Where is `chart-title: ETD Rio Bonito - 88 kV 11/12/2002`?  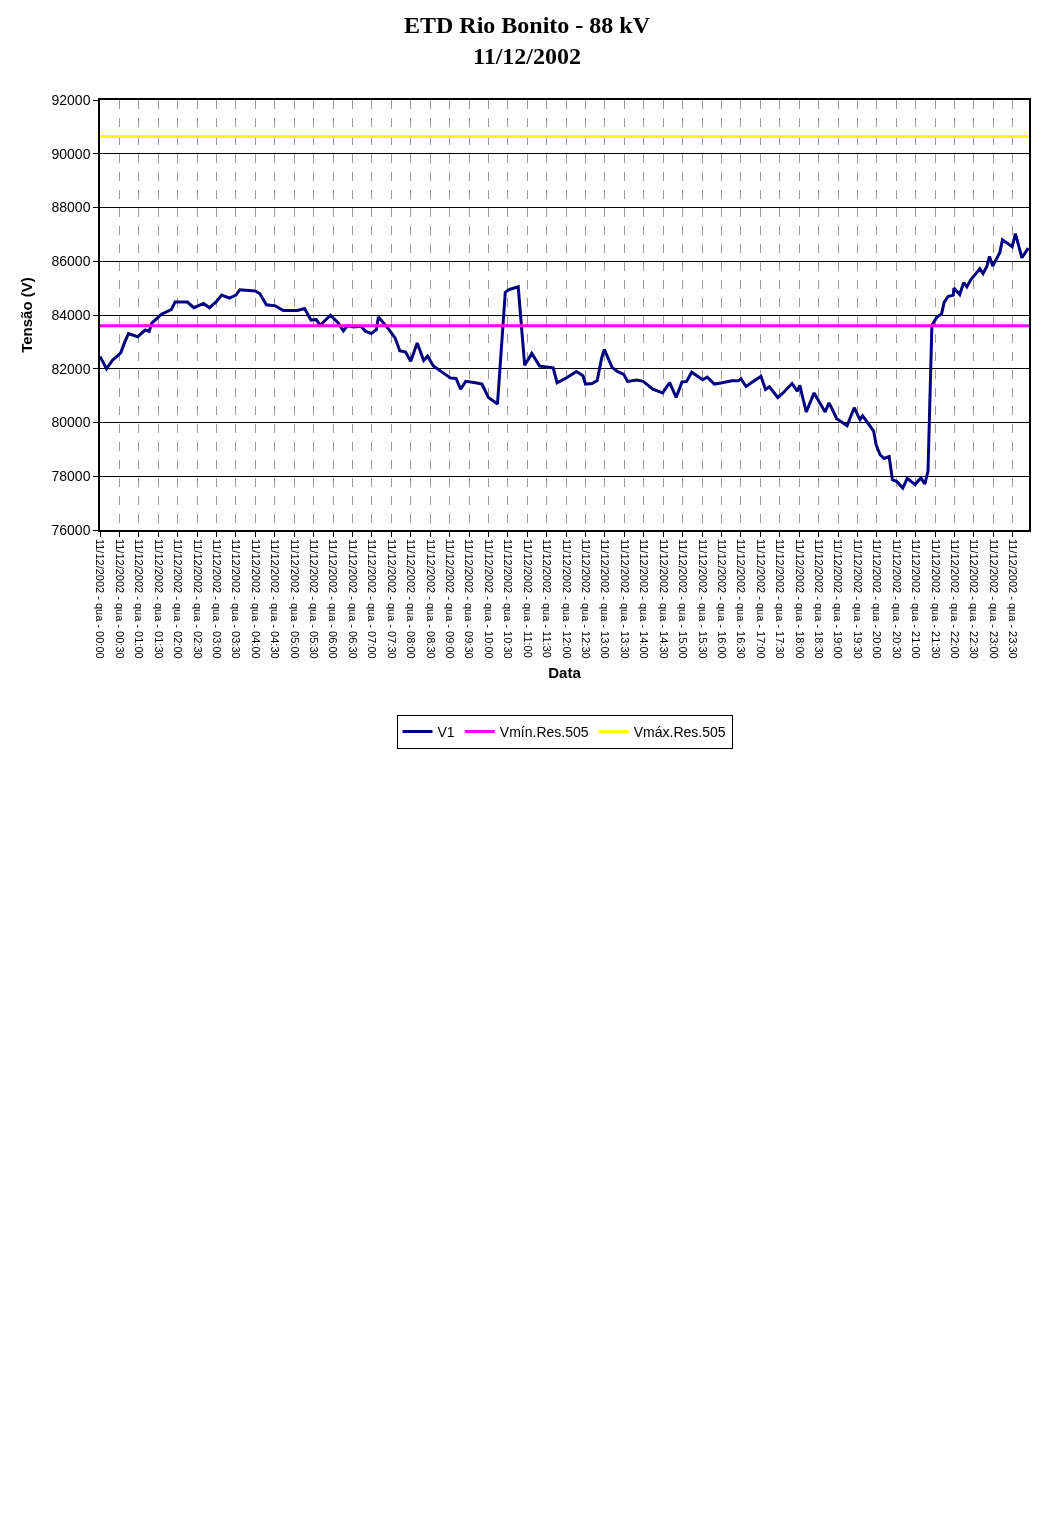
chart-title: ETD Rio Bonito - 88 kV 11/12/2002 is located at coordinates (527, 40).